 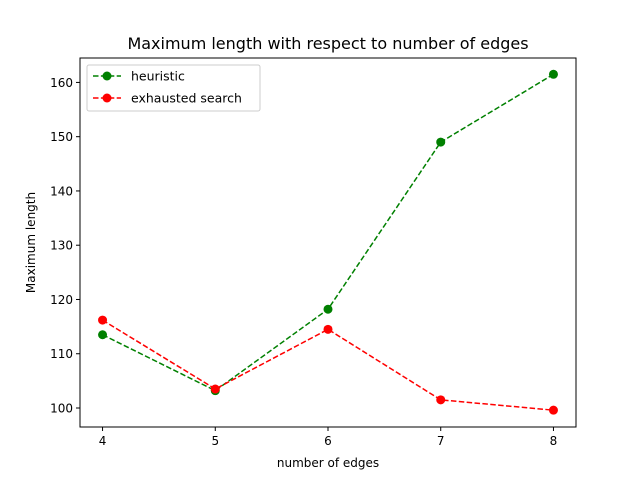 I want to click on y-tick-label: 110, so click(x=61, y=354).